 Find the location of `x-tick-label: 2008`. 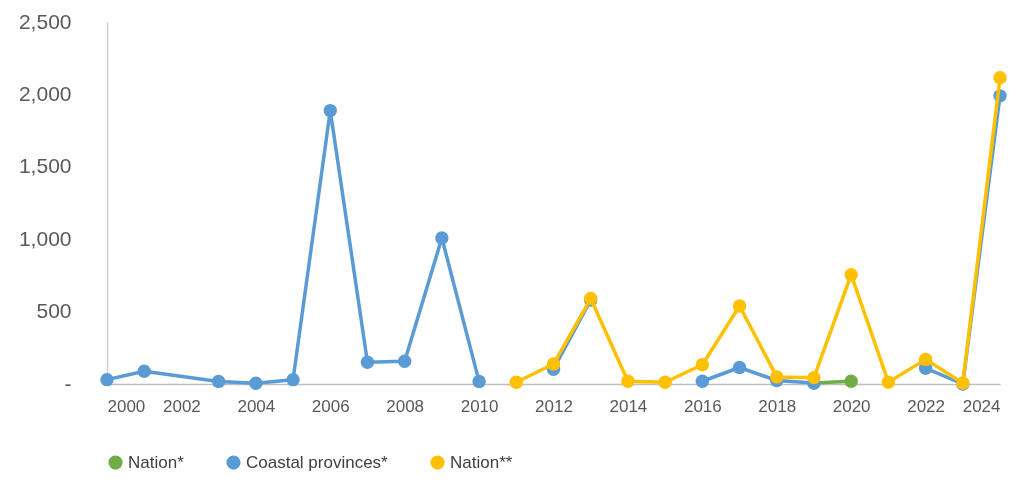

x-tick-label: 2008 is located at coordinates (405, 406).